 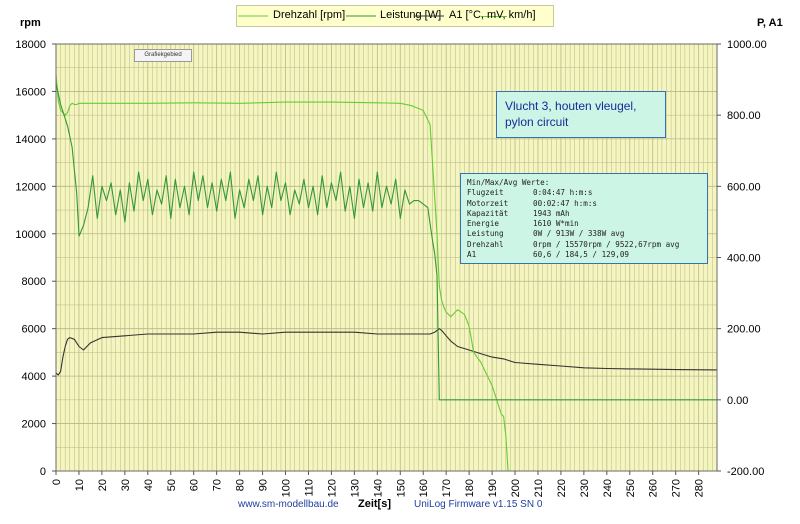 I want to click on x-tick-label: 170, so click(x=447, y=488).